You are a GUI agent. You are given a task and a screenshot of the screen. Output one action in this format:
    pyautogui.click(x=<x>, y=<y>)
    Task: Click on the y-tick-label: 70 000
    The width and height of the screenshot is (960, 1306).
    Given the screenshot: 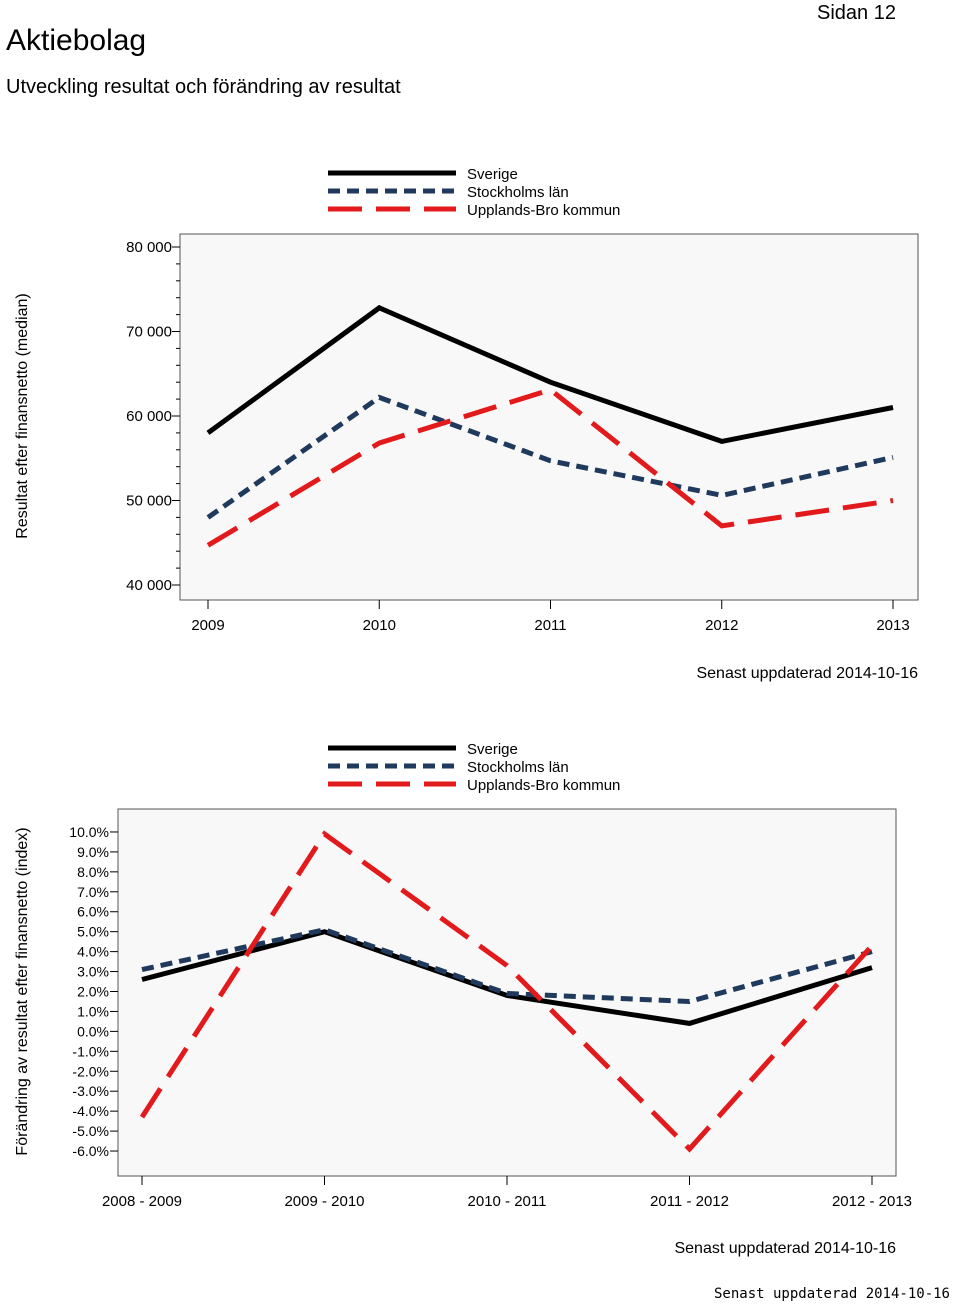 What is the action you would take?
    pyautogui.click(x=149, y=332)
    